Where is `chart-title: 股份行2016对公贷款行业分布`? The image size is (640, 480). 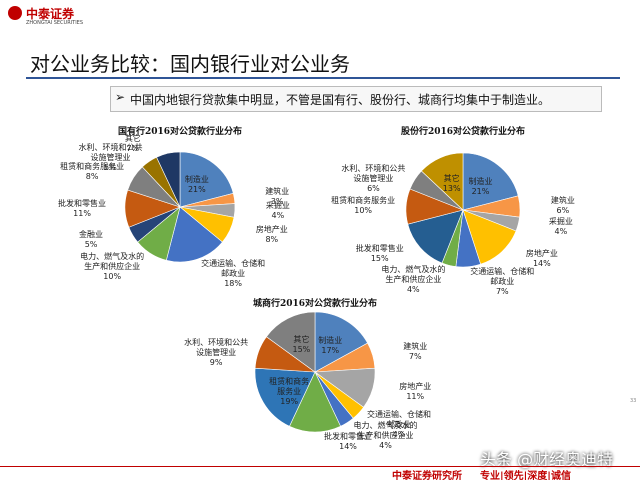
chart-title: 股份行2016对公贷款行业分布 is located at coordinates (463, 132).